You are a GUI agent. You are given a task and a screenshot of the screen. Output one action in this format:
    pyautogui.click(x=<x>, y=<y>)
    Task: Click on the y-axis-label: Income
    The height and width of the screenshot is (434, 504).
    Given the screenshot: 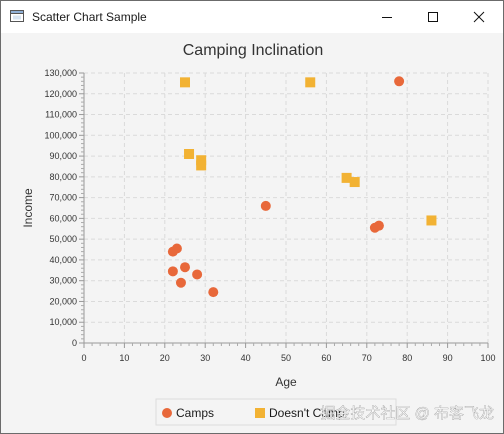 What is the action you would take?
    pyautogui.click(x=28, y=208)
    